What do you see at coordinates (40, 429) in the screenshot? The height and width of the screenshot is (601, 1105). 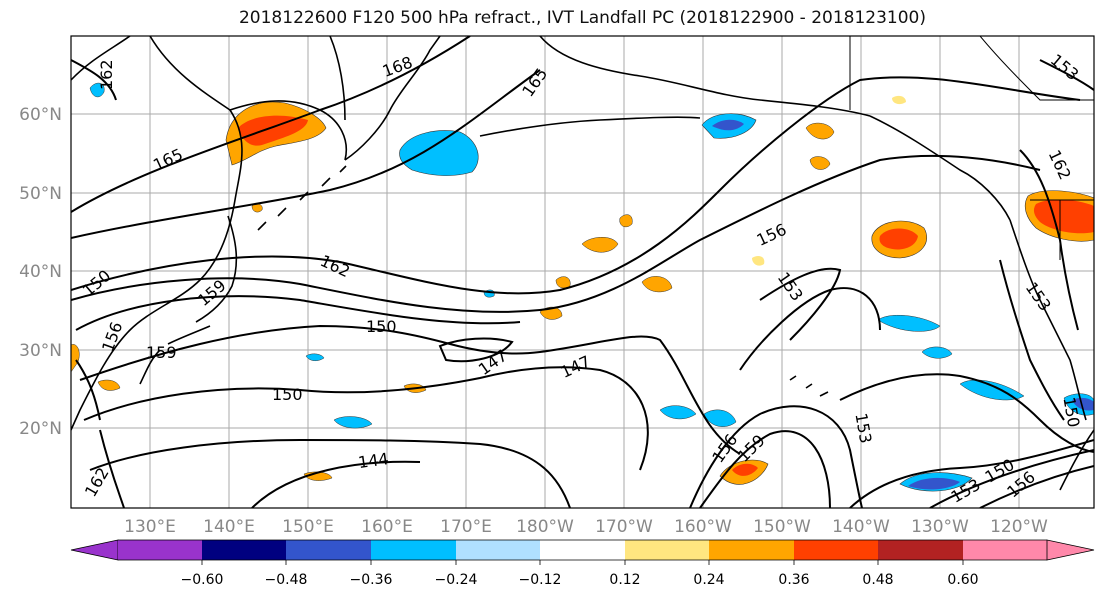 I see `lat-label: 20°N` at bounding box center [40, 429].